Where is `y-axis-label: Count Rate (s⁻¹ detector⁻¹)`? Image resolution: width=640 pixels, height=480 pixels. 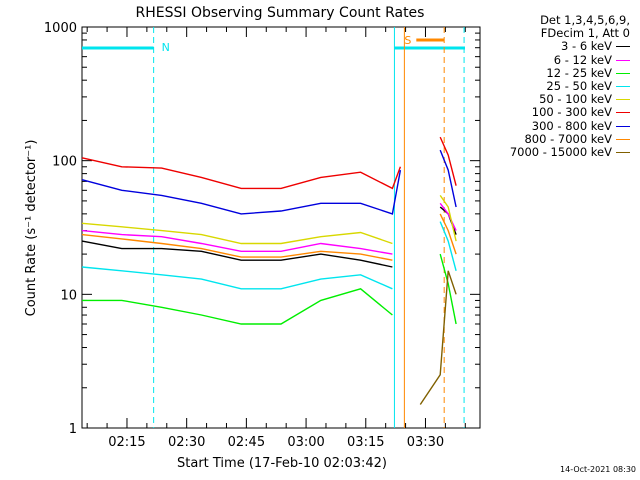 y-axis-label: Count Rate (s⁻¹ detector⁻¹) is located at coordinates (31, 228).